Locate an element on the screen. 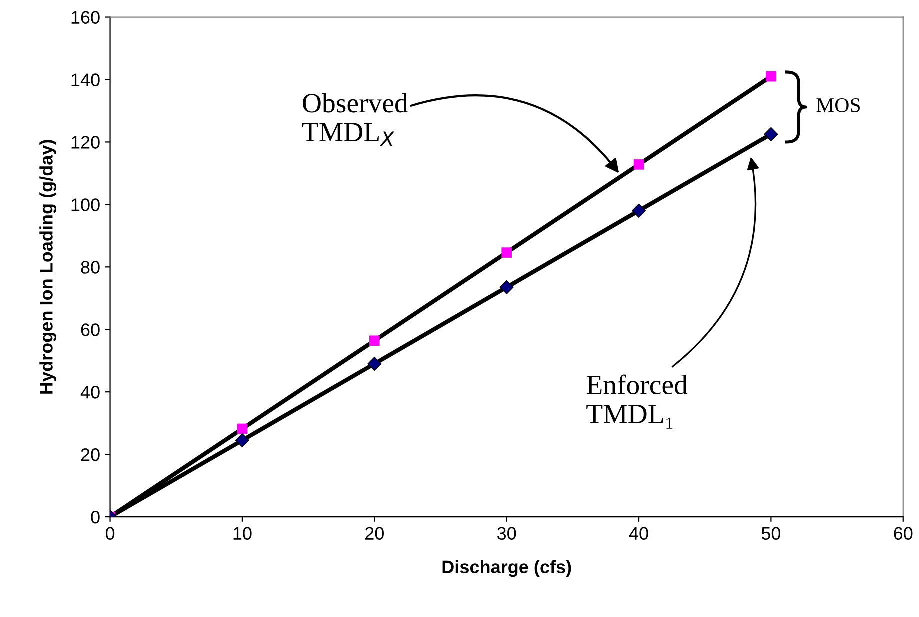 The height and width of the screenshot is (617, 919). x-axis-title: Discharge (cfs) is located at coordinates (507, 569).